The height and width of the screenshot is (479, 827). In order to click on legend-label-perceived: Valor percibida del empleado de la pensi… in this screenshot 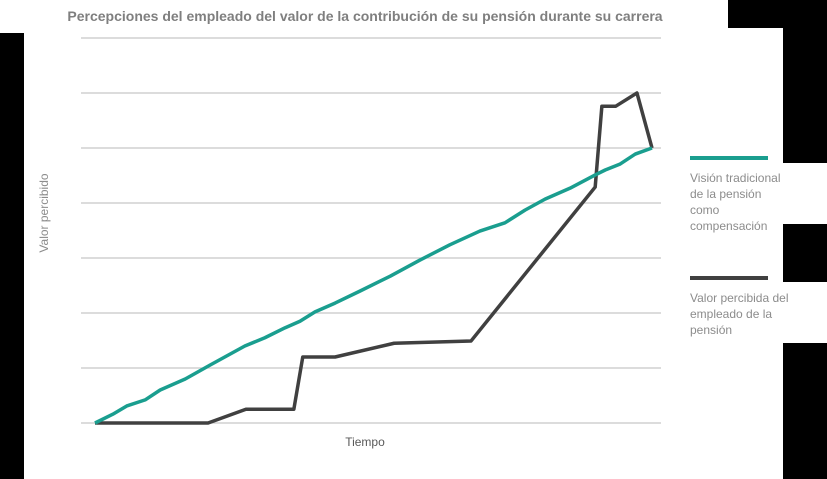, I will do `click(739, 314)`.